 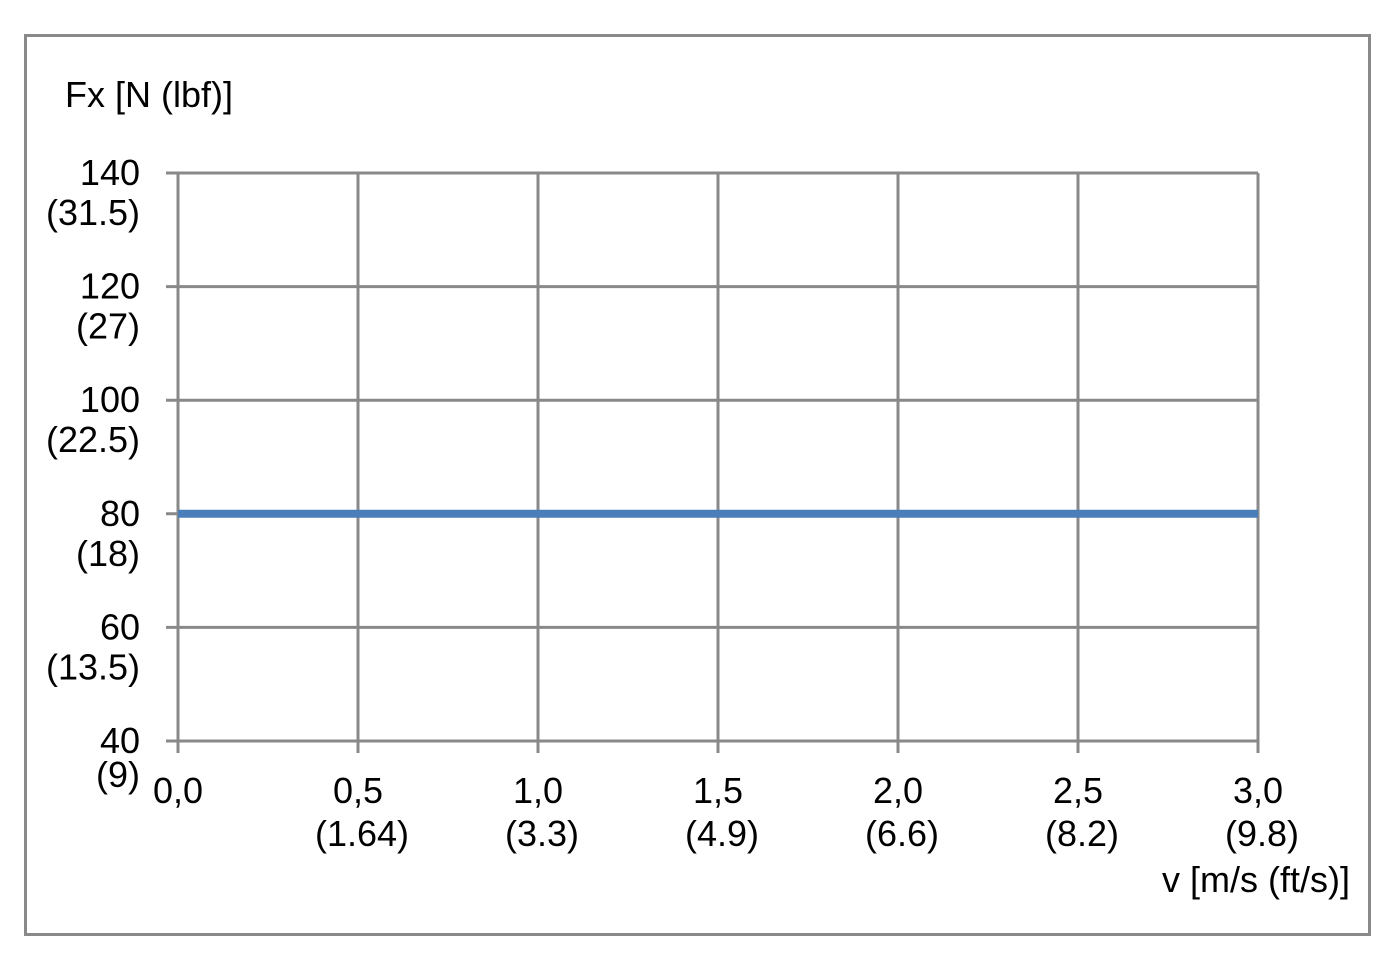 I want to click on y-tick-sublabel: (18), so click(x=108, y=553).